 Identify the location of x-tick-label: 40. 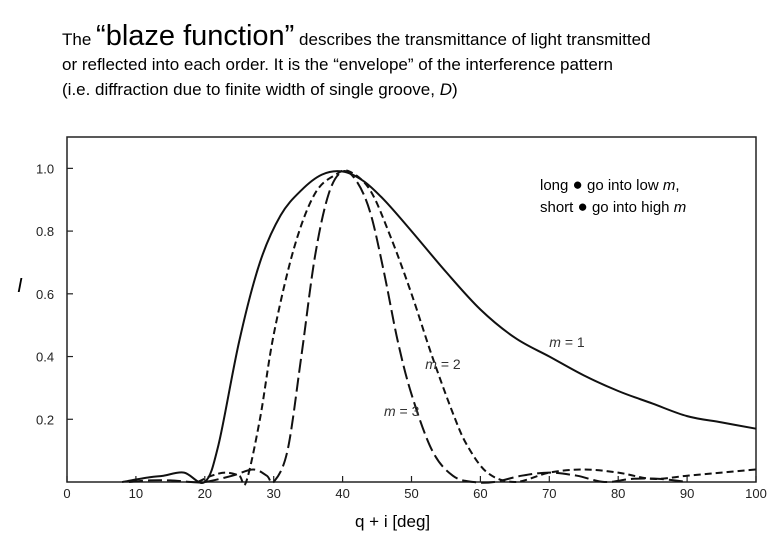
(342, 493).